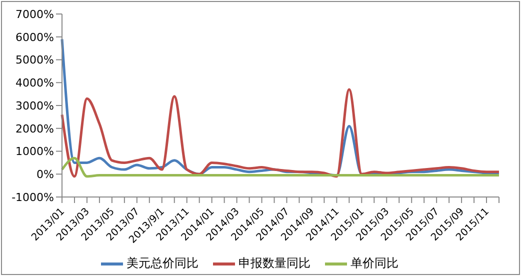 The height and width of the screenshot is (276, 521). I want to click on y-tick-label: 3000%, so click(35, 105).